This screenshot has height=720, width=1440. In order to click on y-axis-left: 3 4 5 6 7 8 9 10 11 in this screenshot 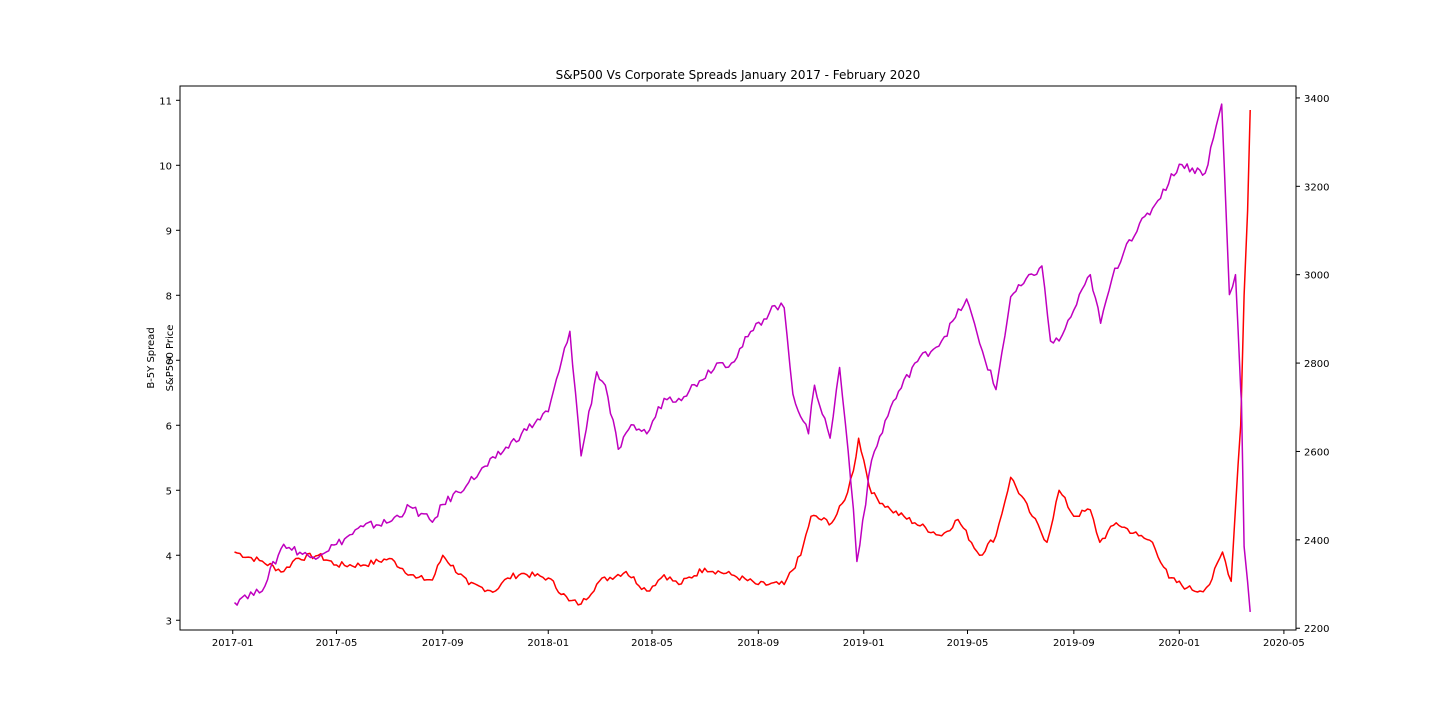, I will do `click(169, 361)`.